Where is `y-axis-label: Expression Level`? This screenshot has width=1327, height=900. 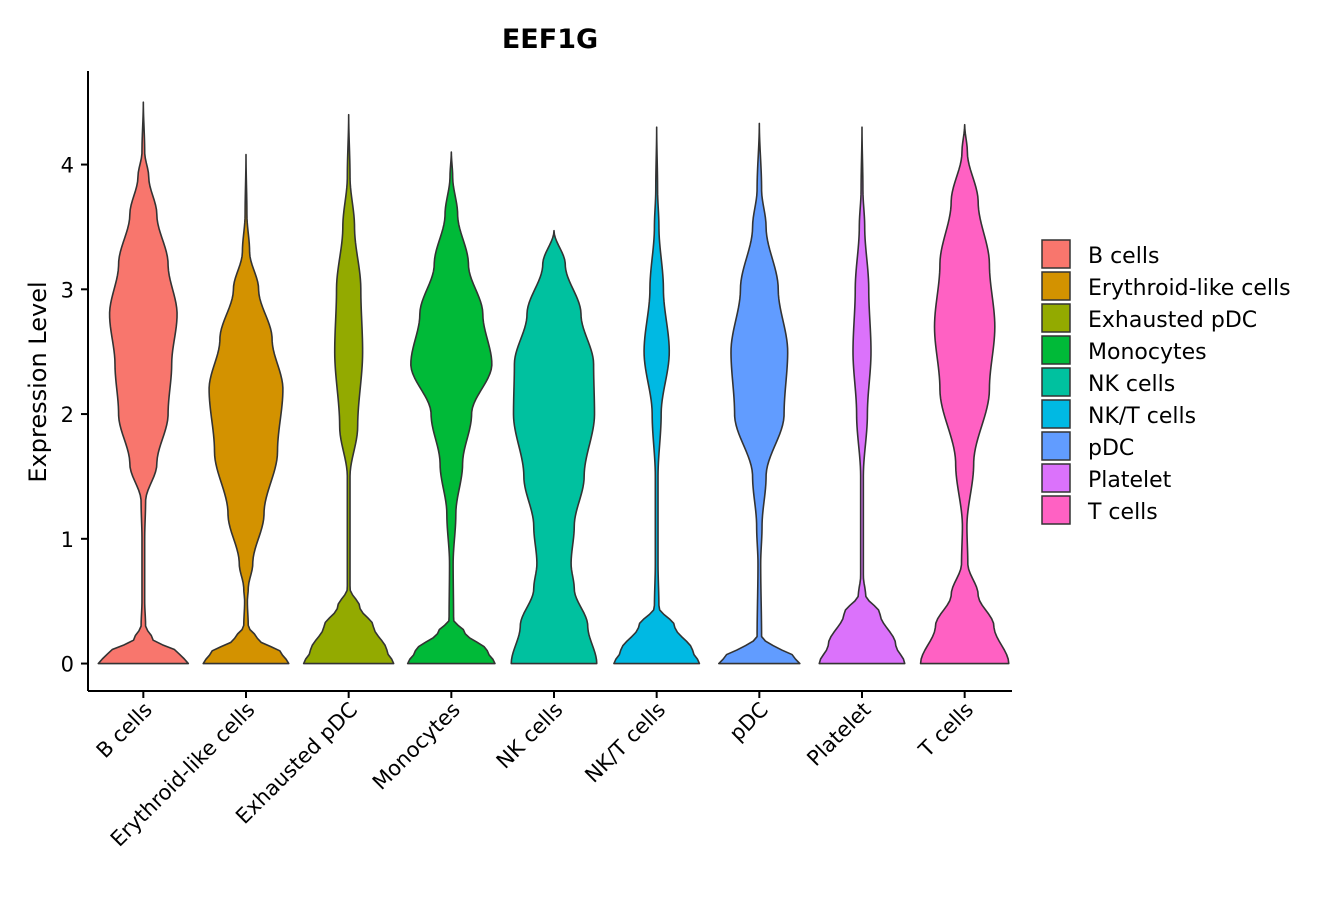 y-axis-label: Expression Level is located at coordinates (38, 381).